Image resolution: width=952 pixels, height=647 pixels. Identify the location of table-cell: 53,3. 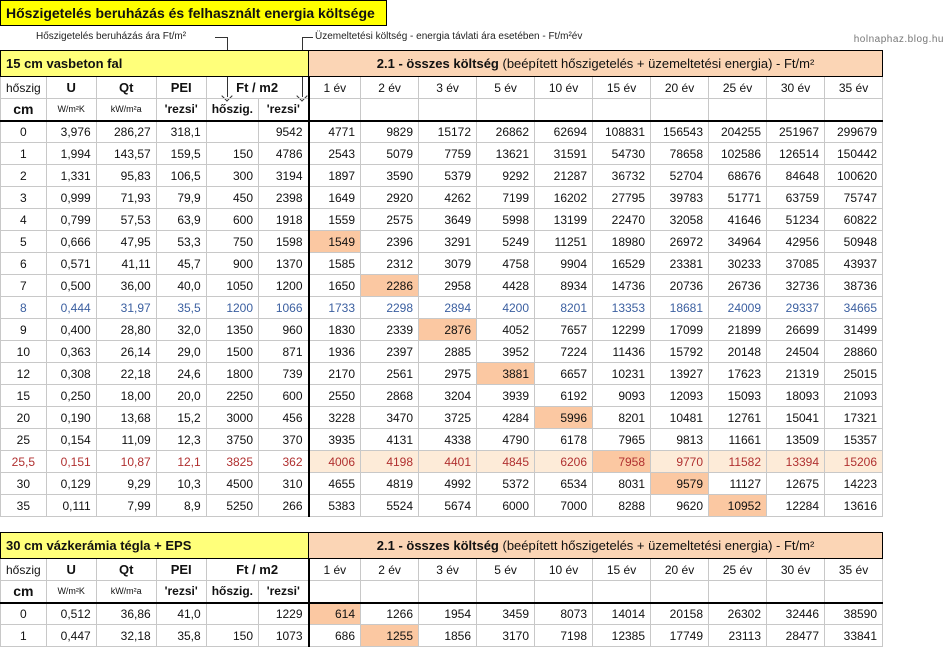
(181, 241).